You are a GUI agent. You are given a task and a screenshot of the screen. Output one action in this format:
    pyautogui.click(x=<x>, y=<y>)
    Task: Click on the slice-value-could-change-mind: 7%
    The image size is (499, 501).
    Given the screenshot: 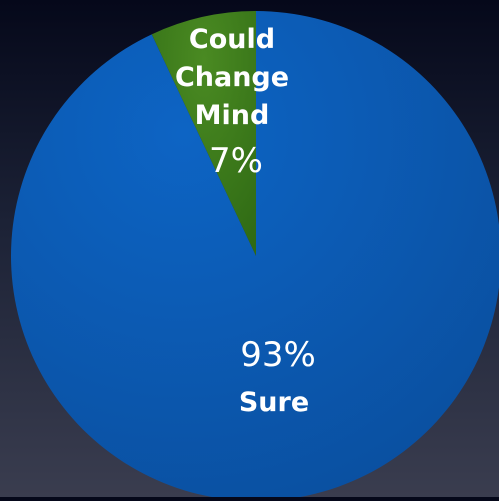 What is the action you would take?
    pyautogui.click(x=236, y=161)
    